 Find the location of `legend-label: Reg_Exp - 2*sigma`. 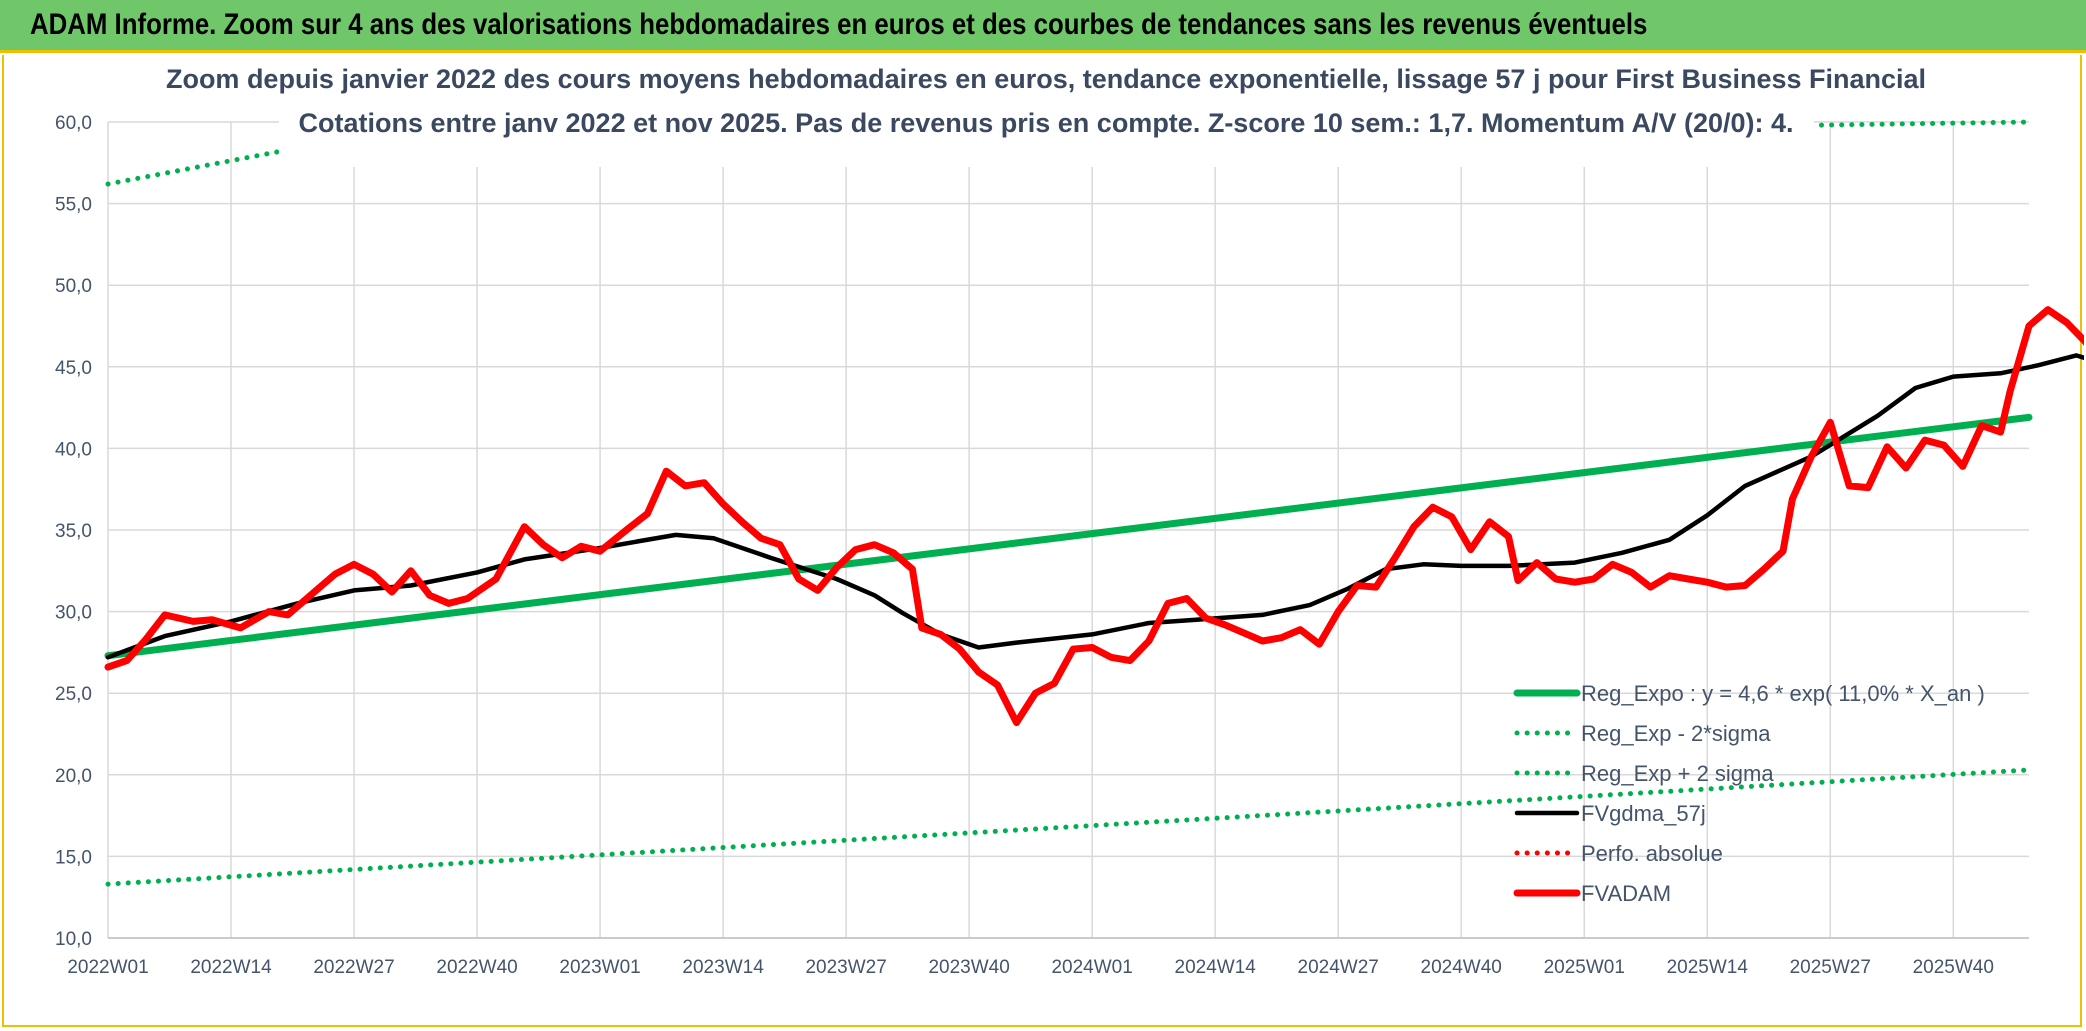

legend-label: Reg_Exp - 2*sigma is located at coordinates (1676, 733).